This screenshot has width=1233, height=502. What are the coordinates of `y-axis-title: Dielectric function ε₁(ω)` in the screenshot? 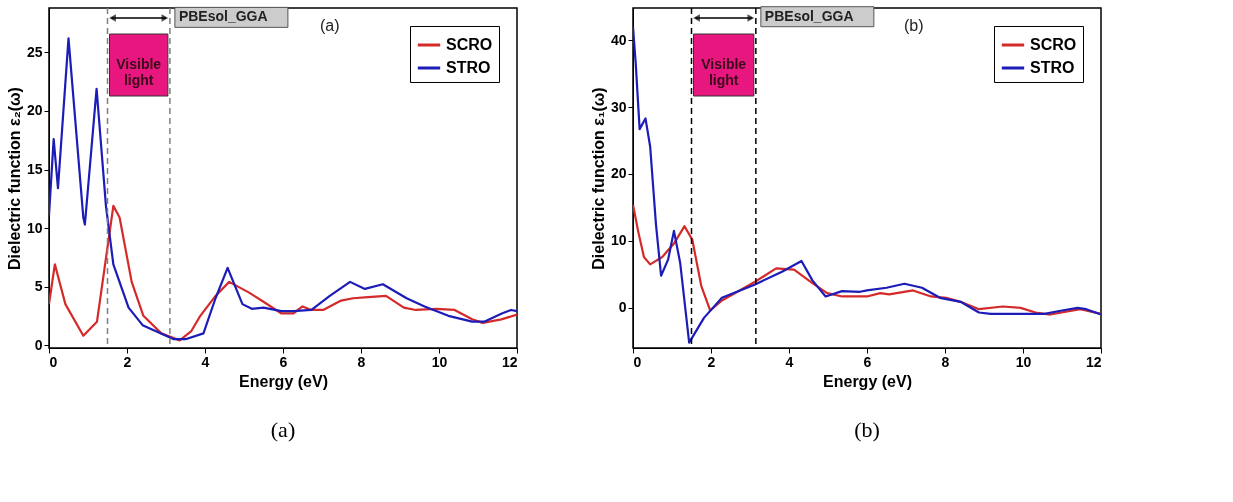 It's located at (598, 178).